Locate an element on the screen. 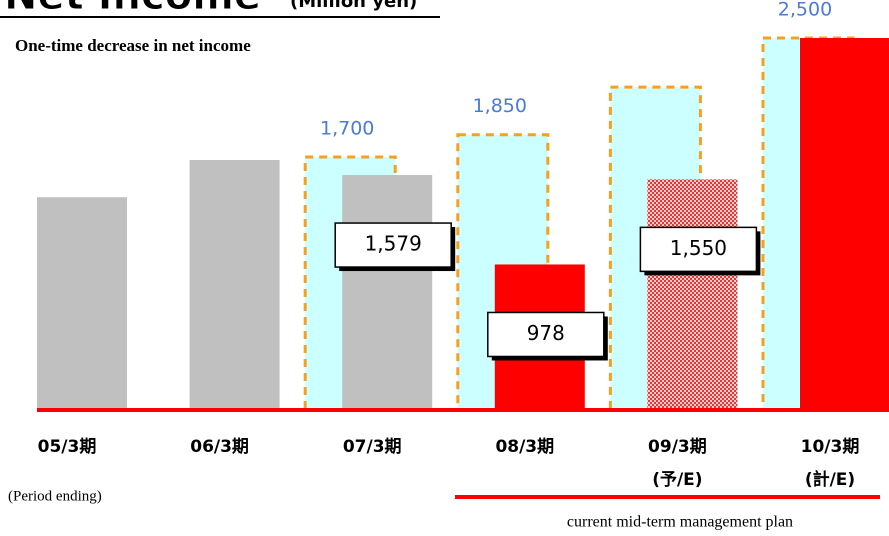  subtitle: One-time decrease in net income is located at coordinates (133, 45).